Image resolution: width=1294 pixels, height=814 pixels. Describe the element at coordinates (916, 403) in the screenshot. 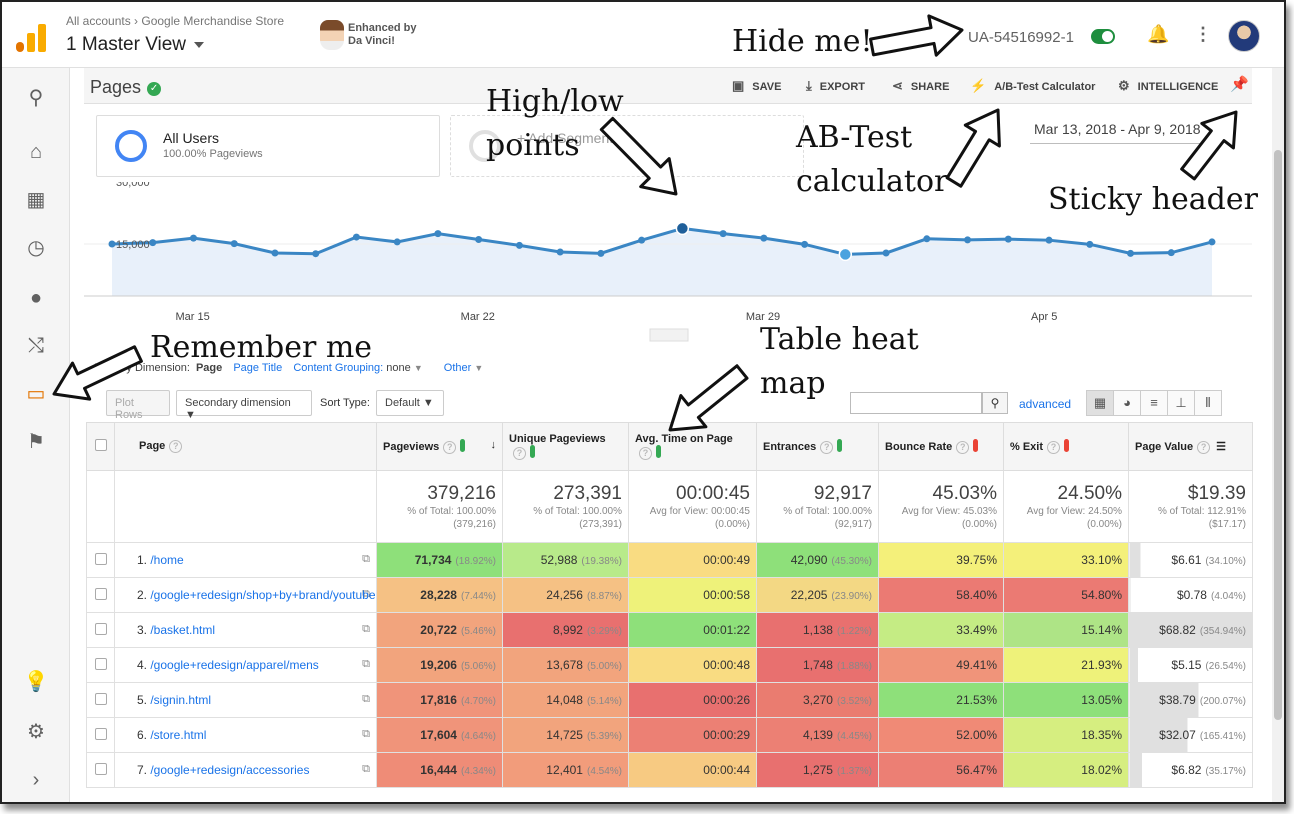

I see `table-search-input` at that location.